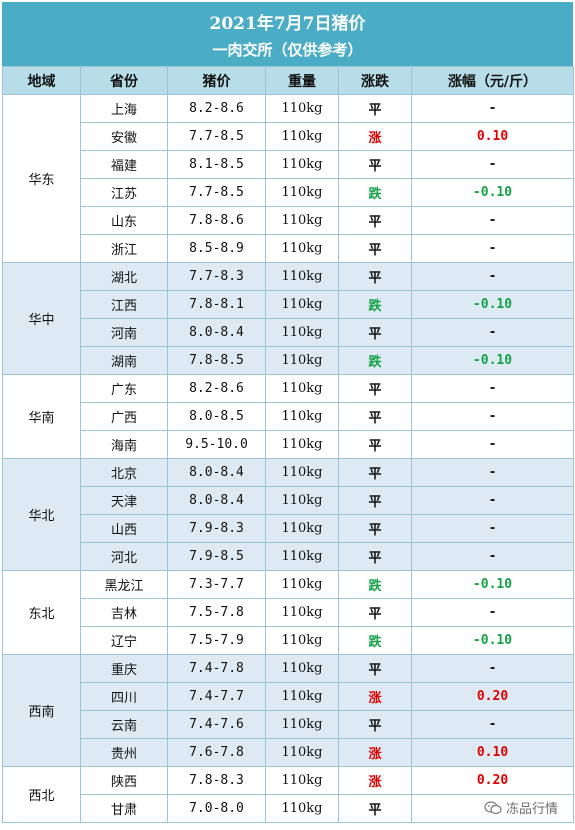  I want to click on price-cell: 7.8-8.6, so click(216, 220).